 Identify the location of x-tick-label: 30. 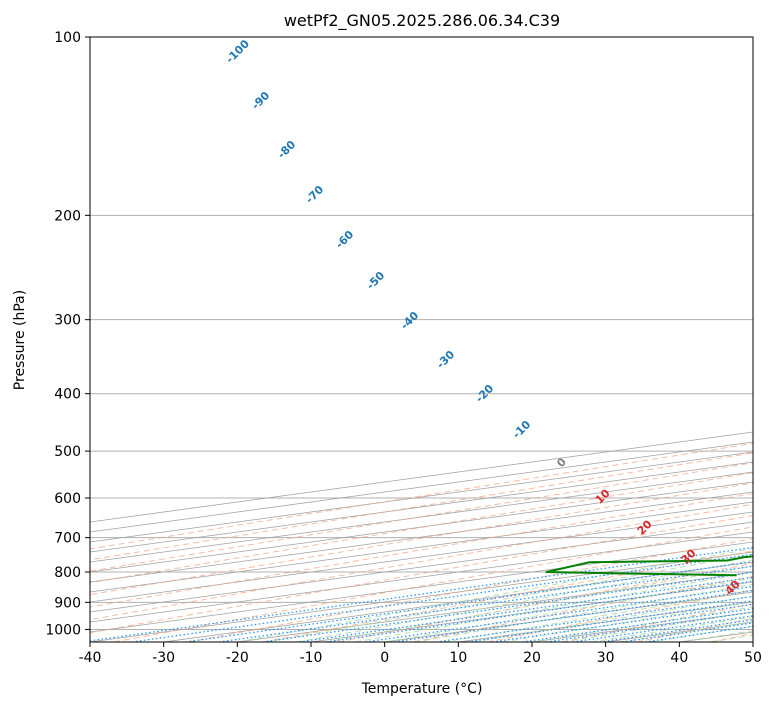
(606, 658).